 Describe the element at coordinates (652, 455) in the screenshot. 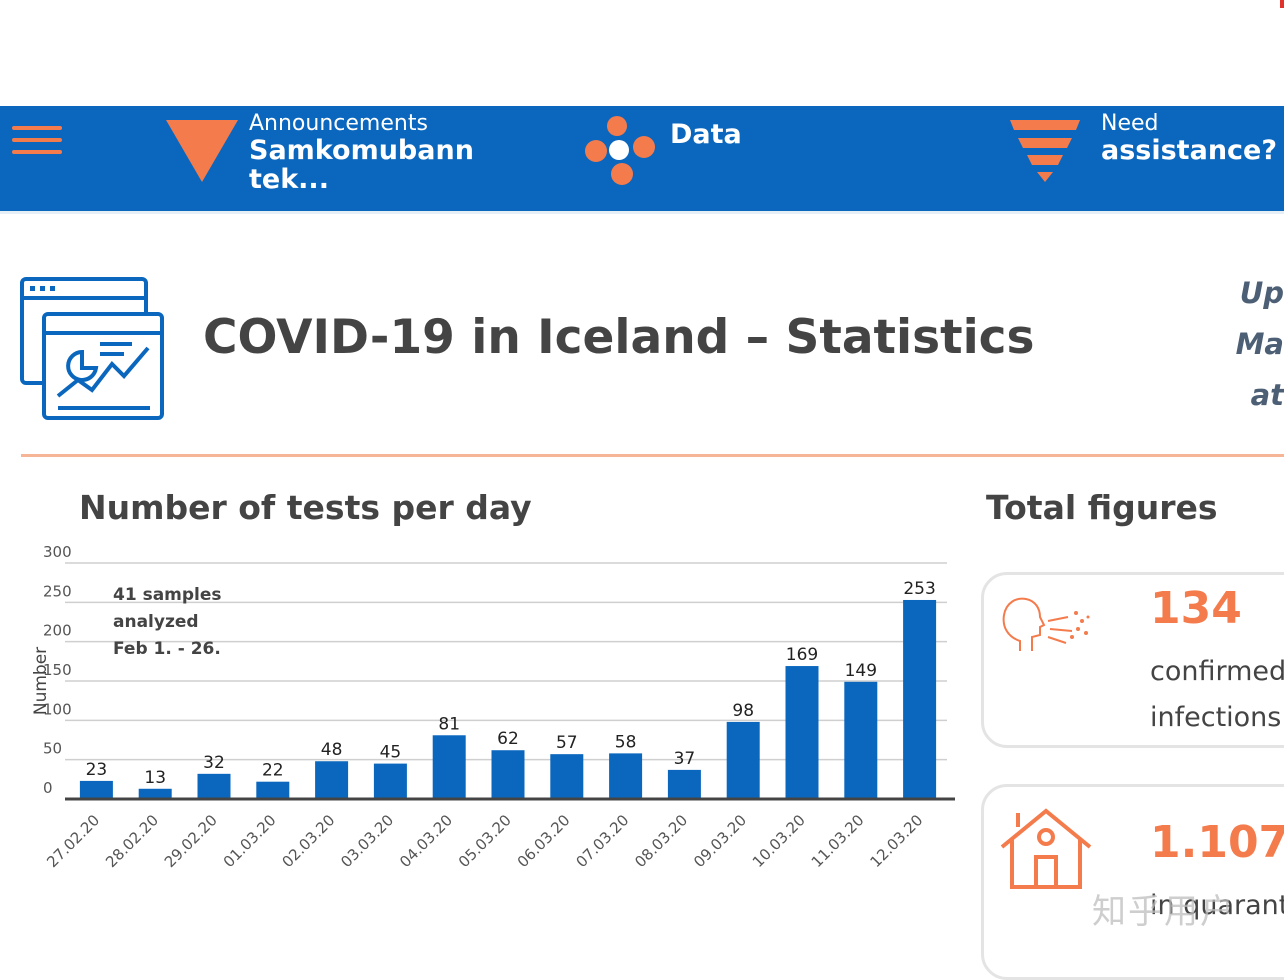

I see `section-divider` at that location.